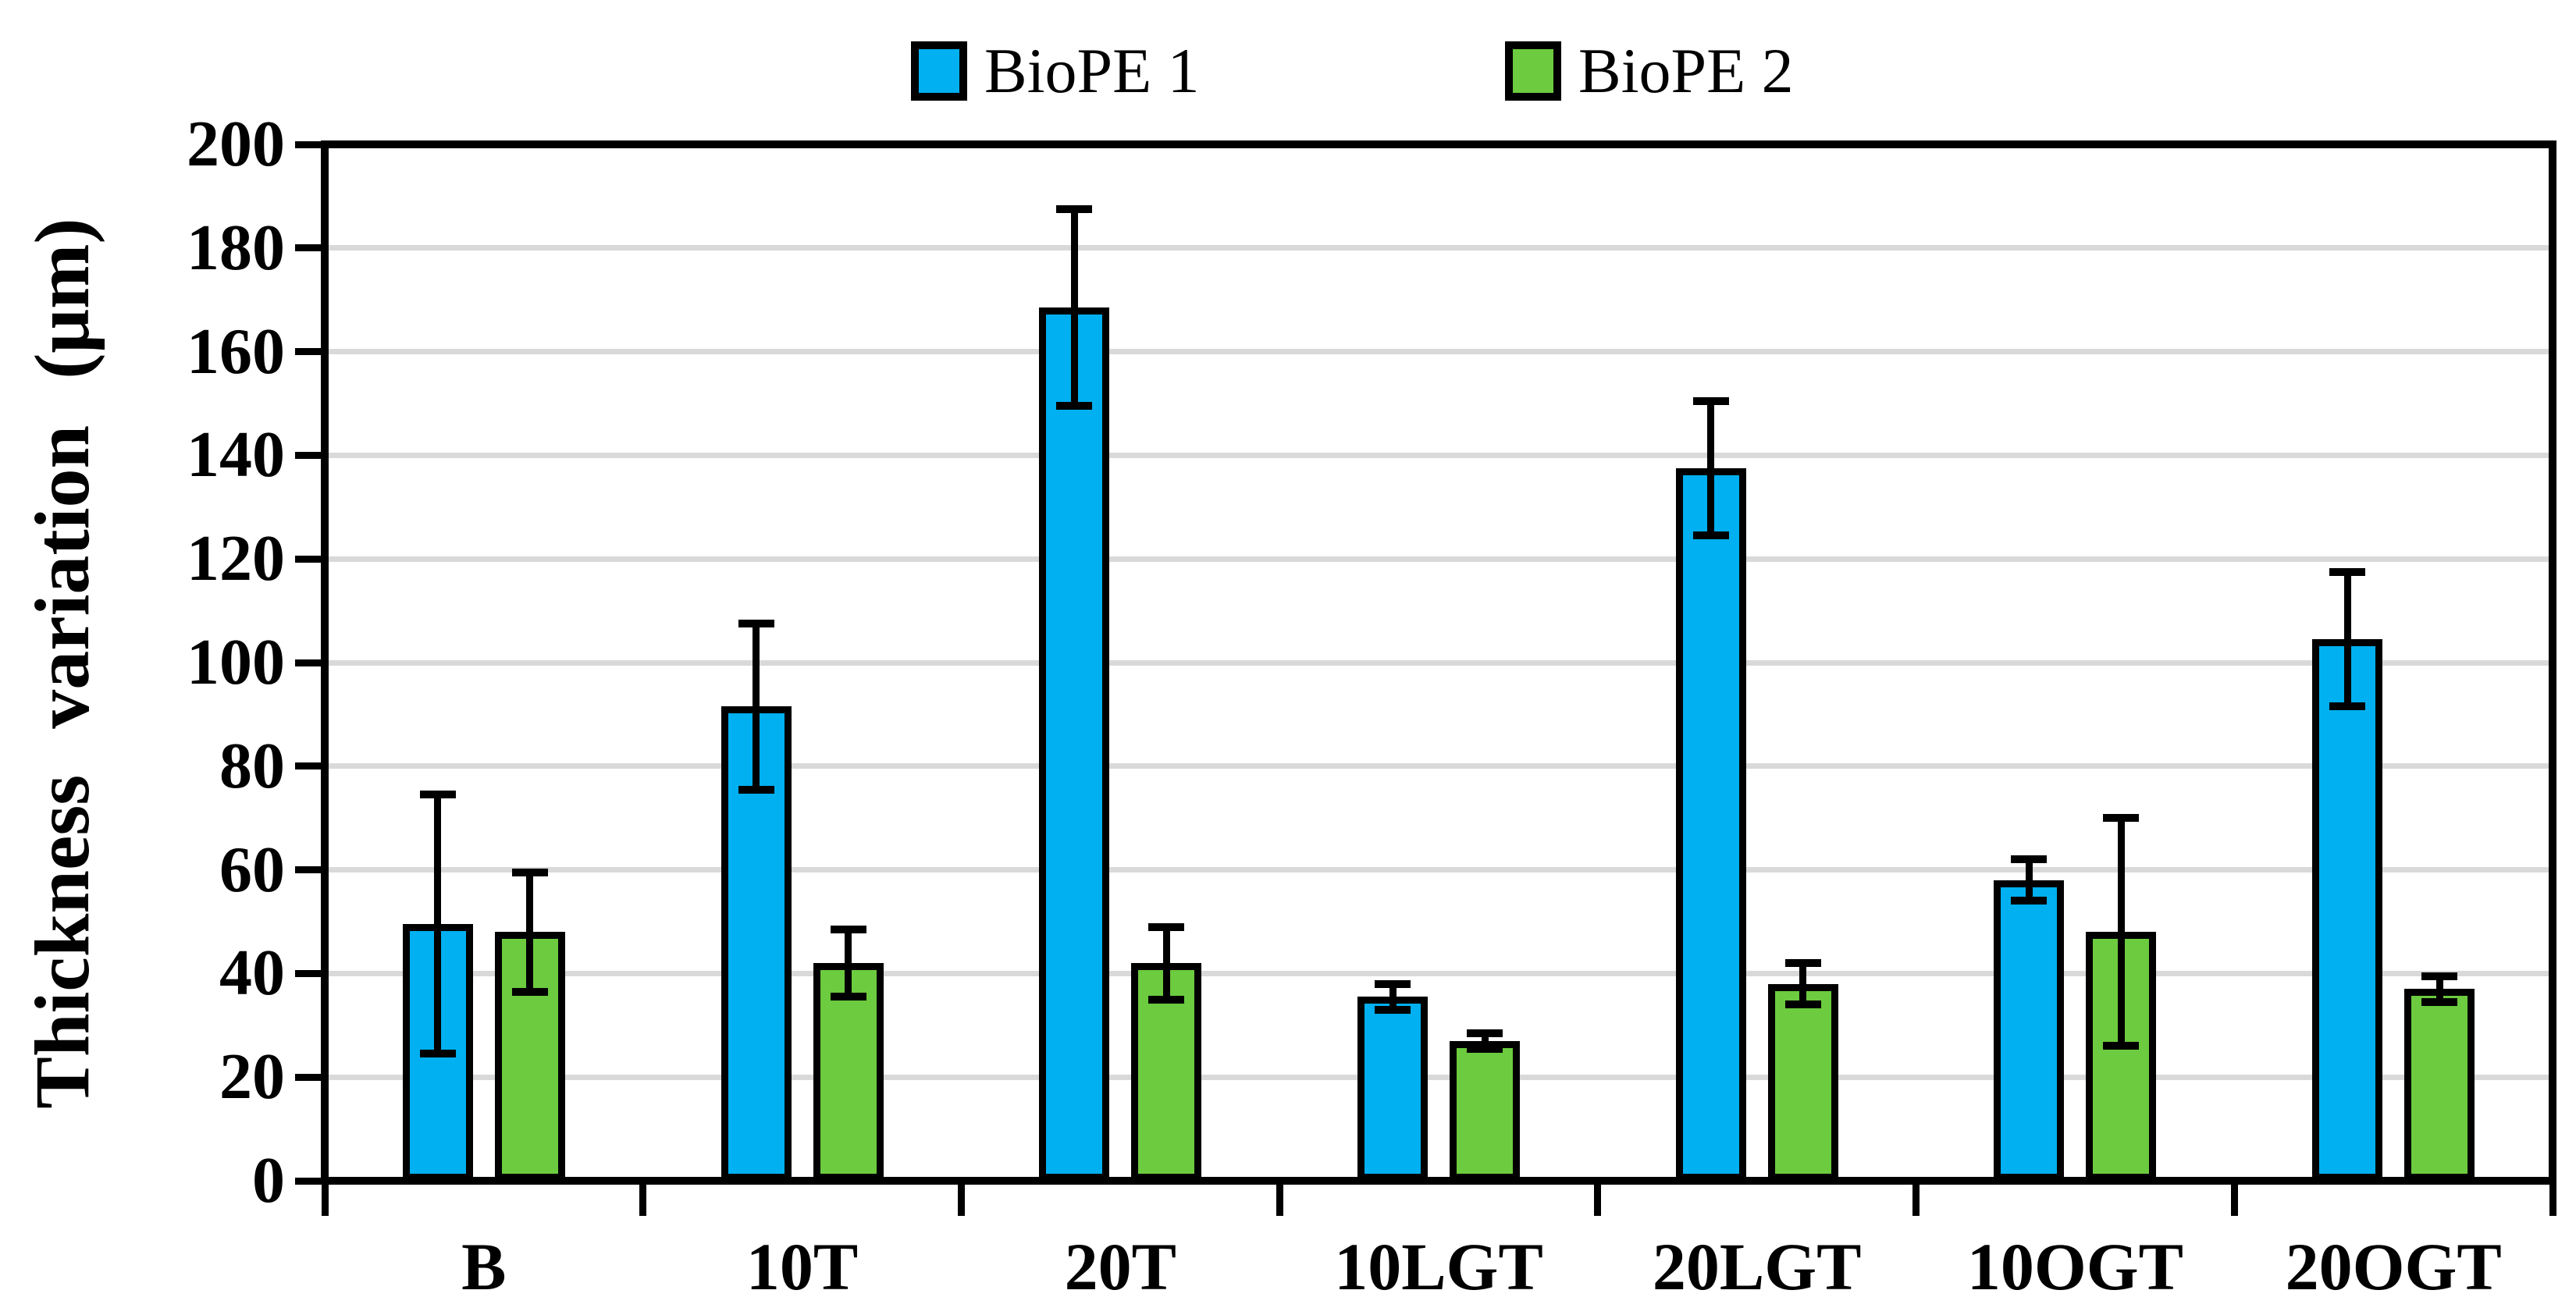 Image resolution: width=2576 pixels, height=1315 pixels. I want to click on y-axis-title: Thickness variation (μm), so click(62, 663).